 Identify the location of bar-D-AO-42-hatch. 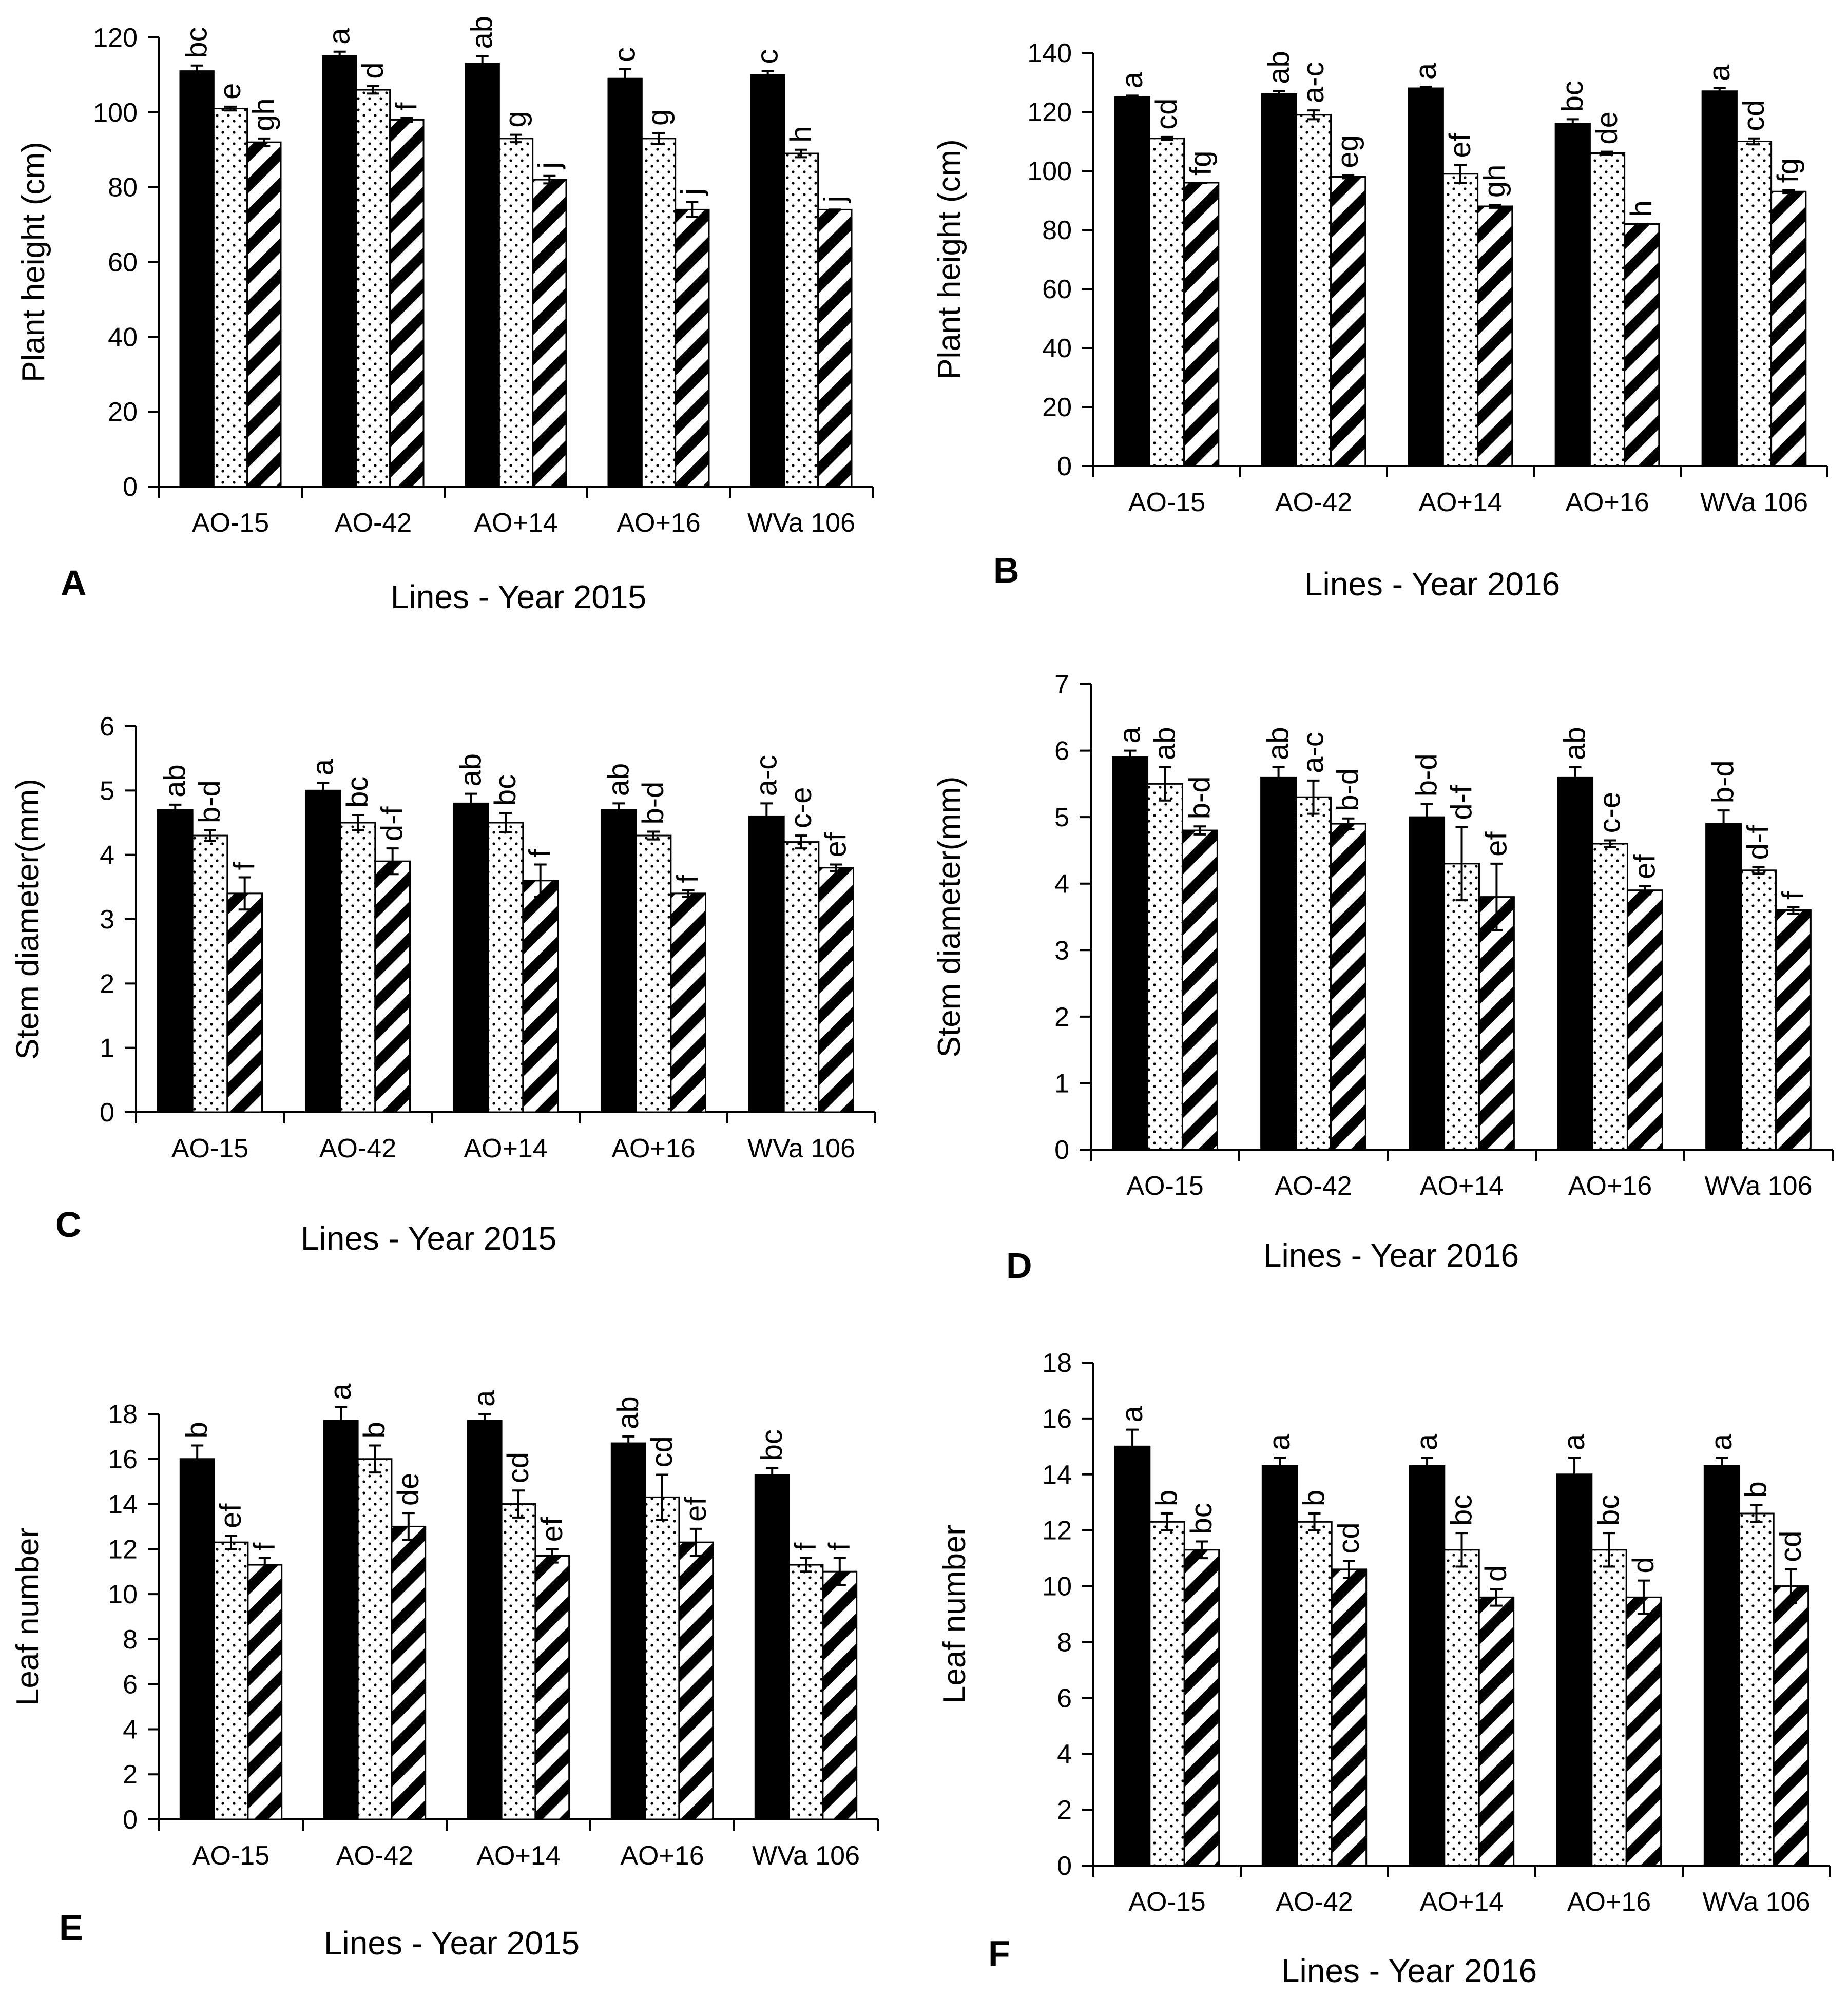
(1348, 987).